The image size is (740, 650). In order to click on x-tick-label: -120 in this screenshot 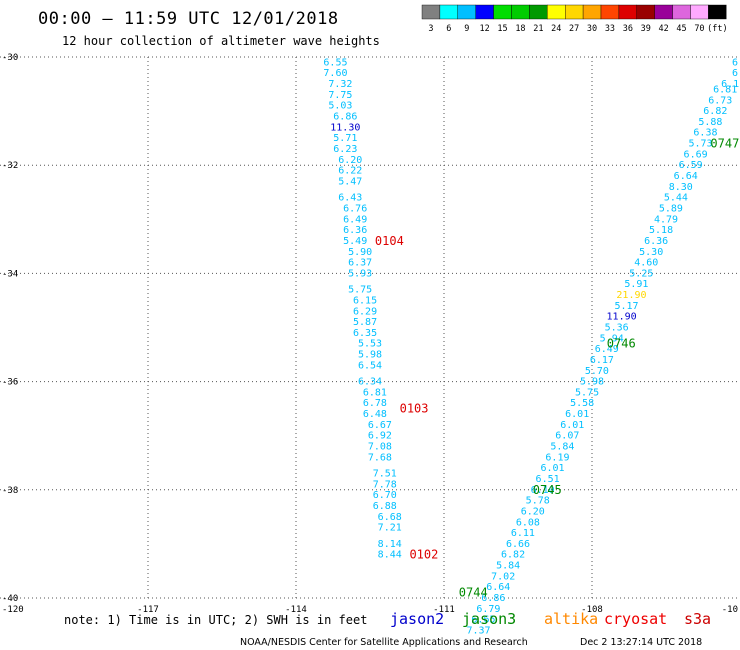, I will do `click(13, 610)`.